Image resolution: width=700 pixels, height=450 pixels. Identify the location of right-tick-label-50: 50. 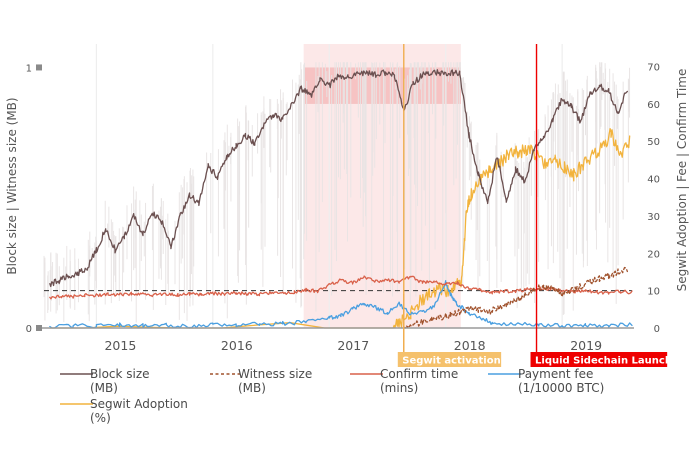
(653, 142).